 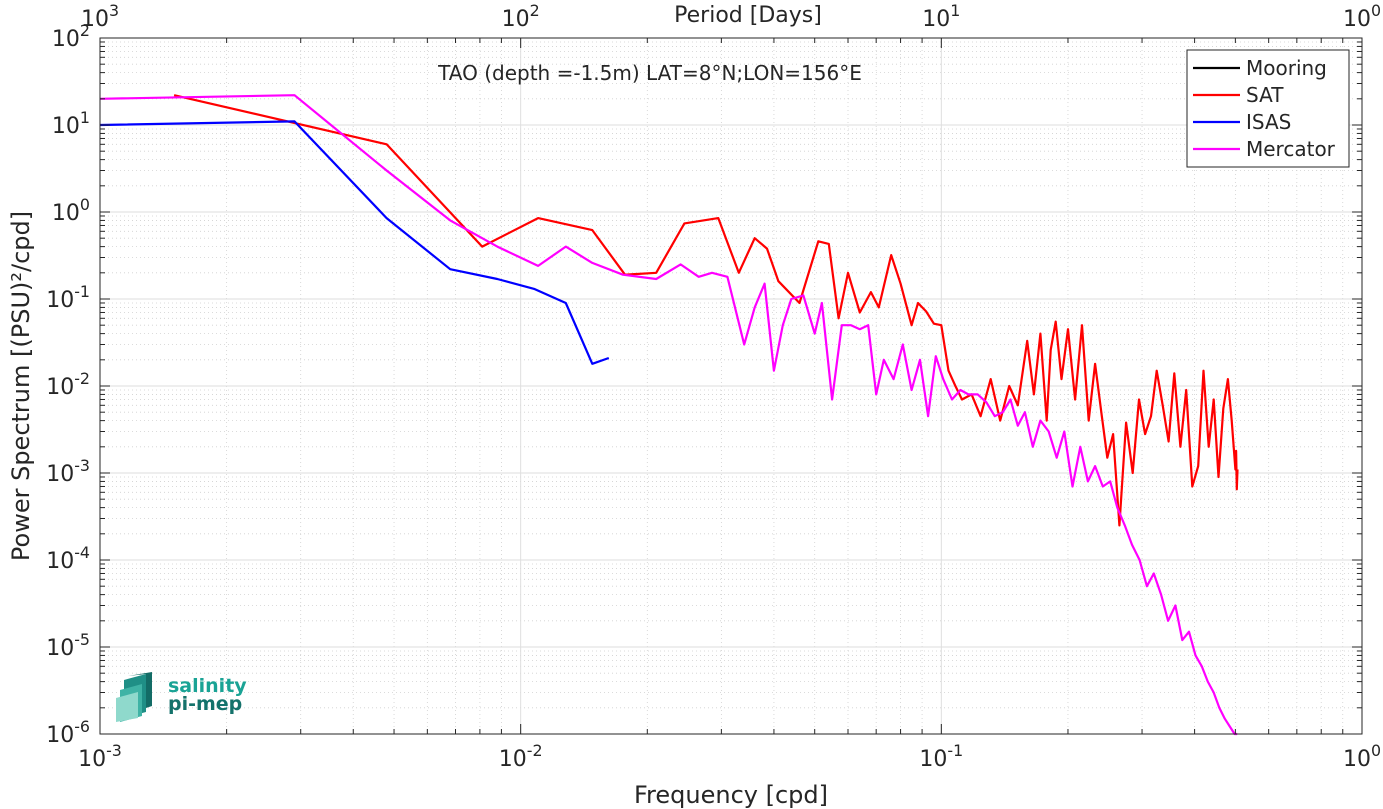 I want to click on salinity-pi-mep-logo: salinity pi-mep, so click(x=186, y=697).